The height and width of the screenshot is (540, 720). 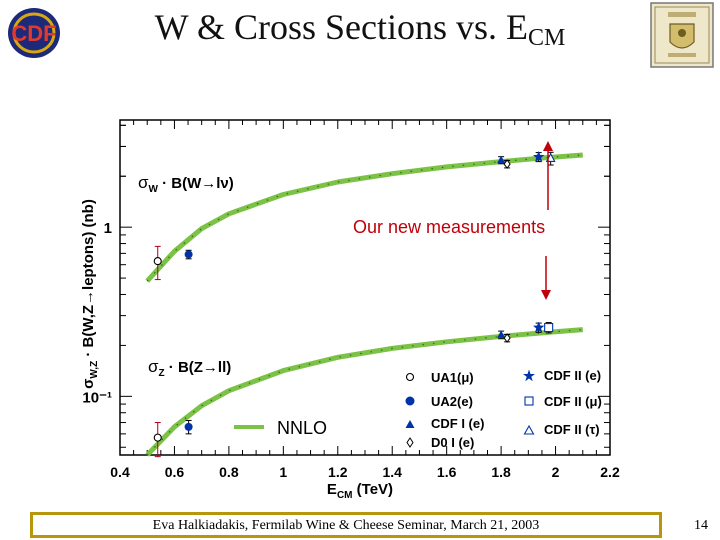 What do you see at coordinates (548, 175) in the screenshot?
I see `arrow-to-w-measurement` at bounding box center [548, 175].